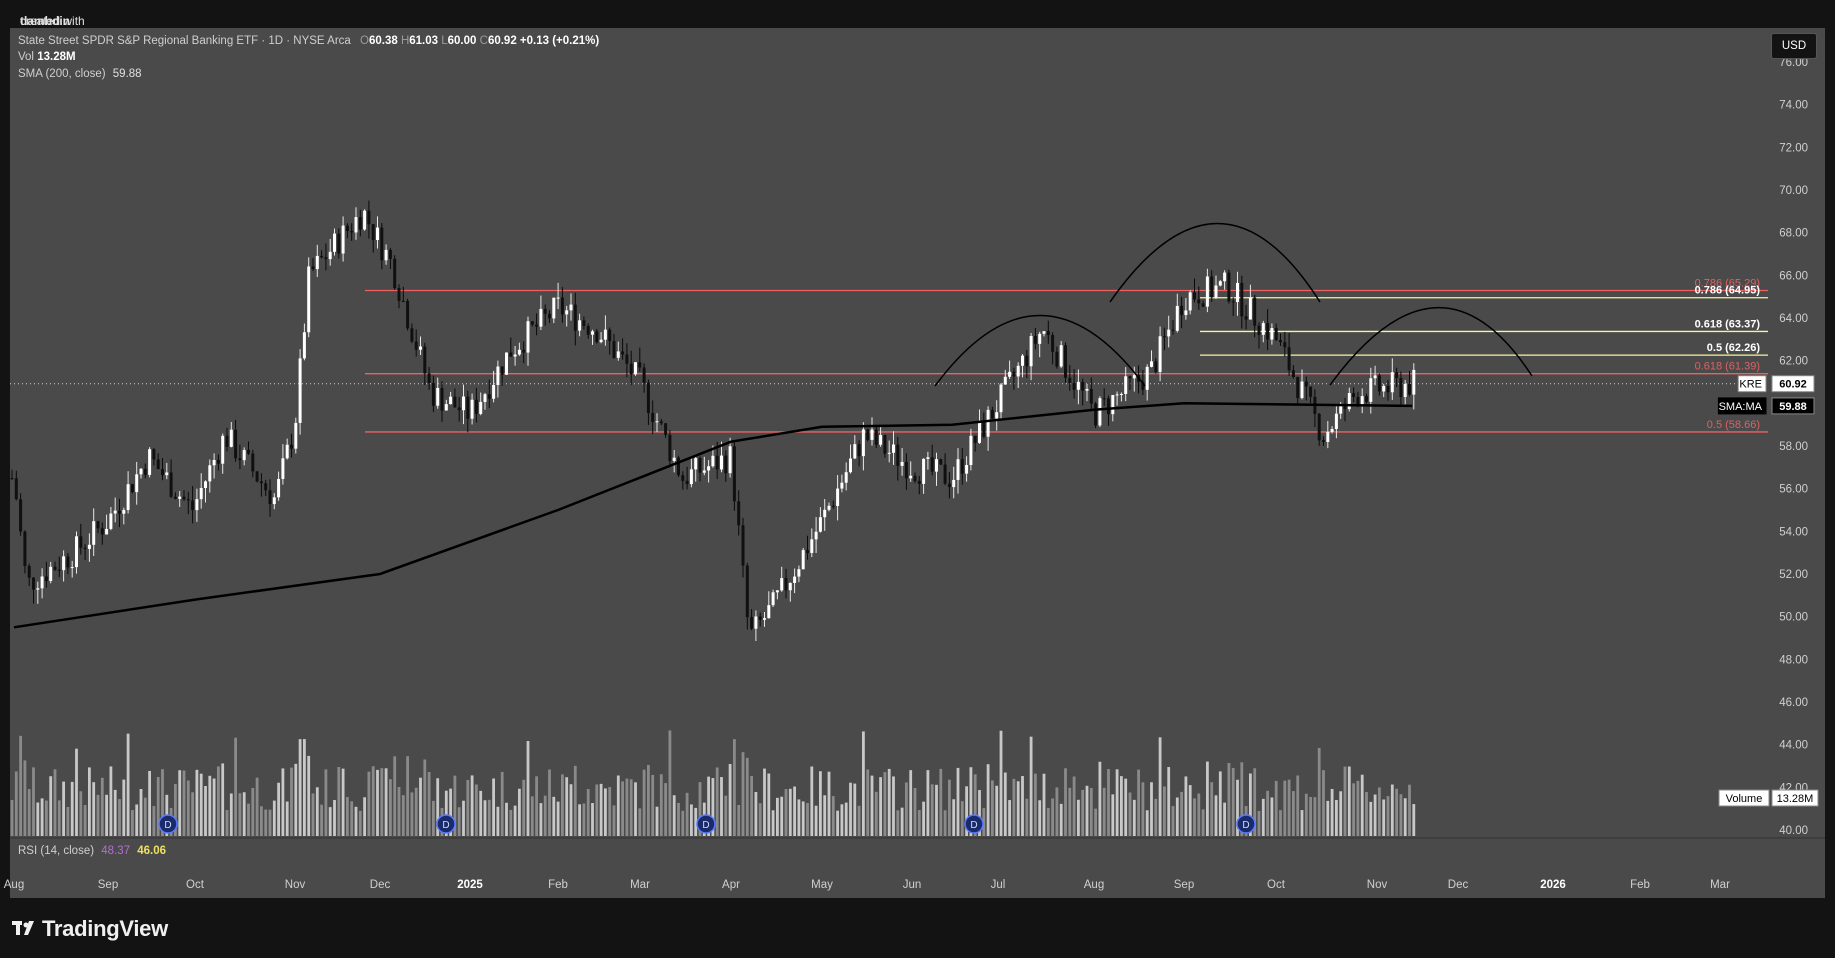 The height and width of the screenshot is (958, 1835). What do you see at coordinates (1720, 885) in the screenshot?
I see `time-tick-label: Mar` at bounding box center [1720, 885].